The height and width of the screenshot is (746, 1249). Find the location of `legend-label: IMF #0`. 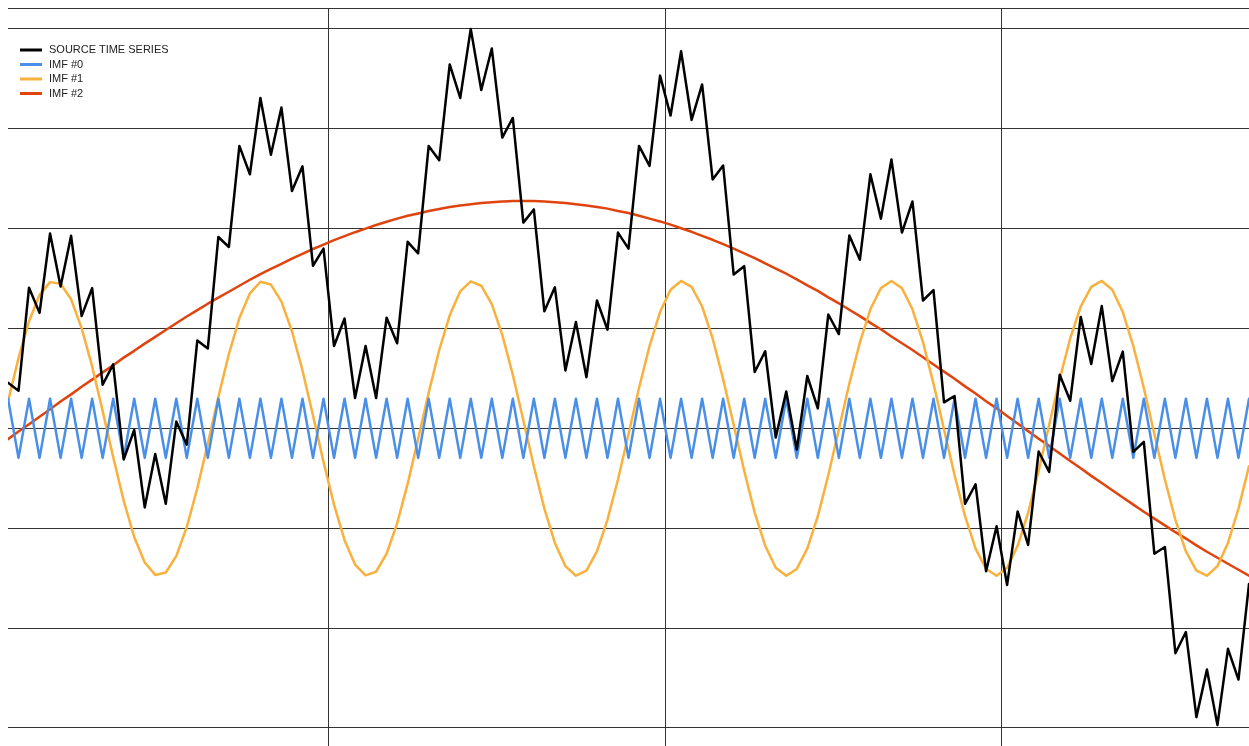

legend-label: IMF #0 is located at coordinates (66, 63).